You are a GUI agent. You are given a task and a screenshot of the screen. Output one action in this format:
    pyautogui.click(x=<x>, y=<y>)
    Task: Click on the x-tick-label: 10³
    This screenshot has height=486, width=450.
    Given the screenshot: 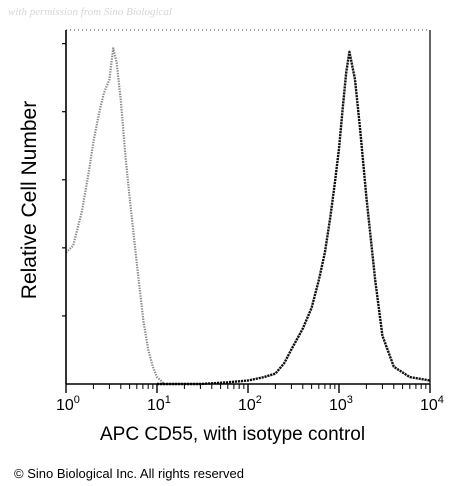 What is the action you would take?
    pyautogui.click(x=341, y=404)
    